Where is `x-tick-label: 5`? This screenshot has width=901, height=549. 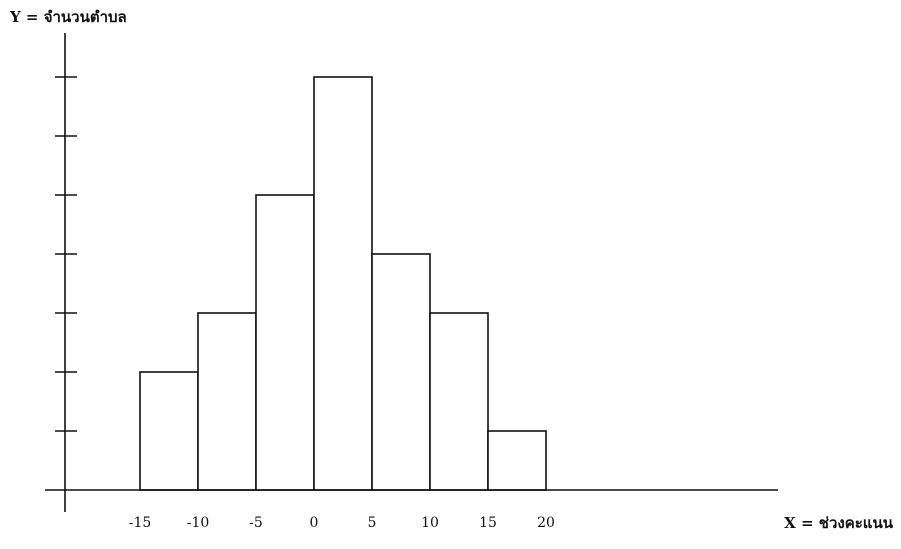 x-tick-label: 5 is located at coordinates (372, 523).